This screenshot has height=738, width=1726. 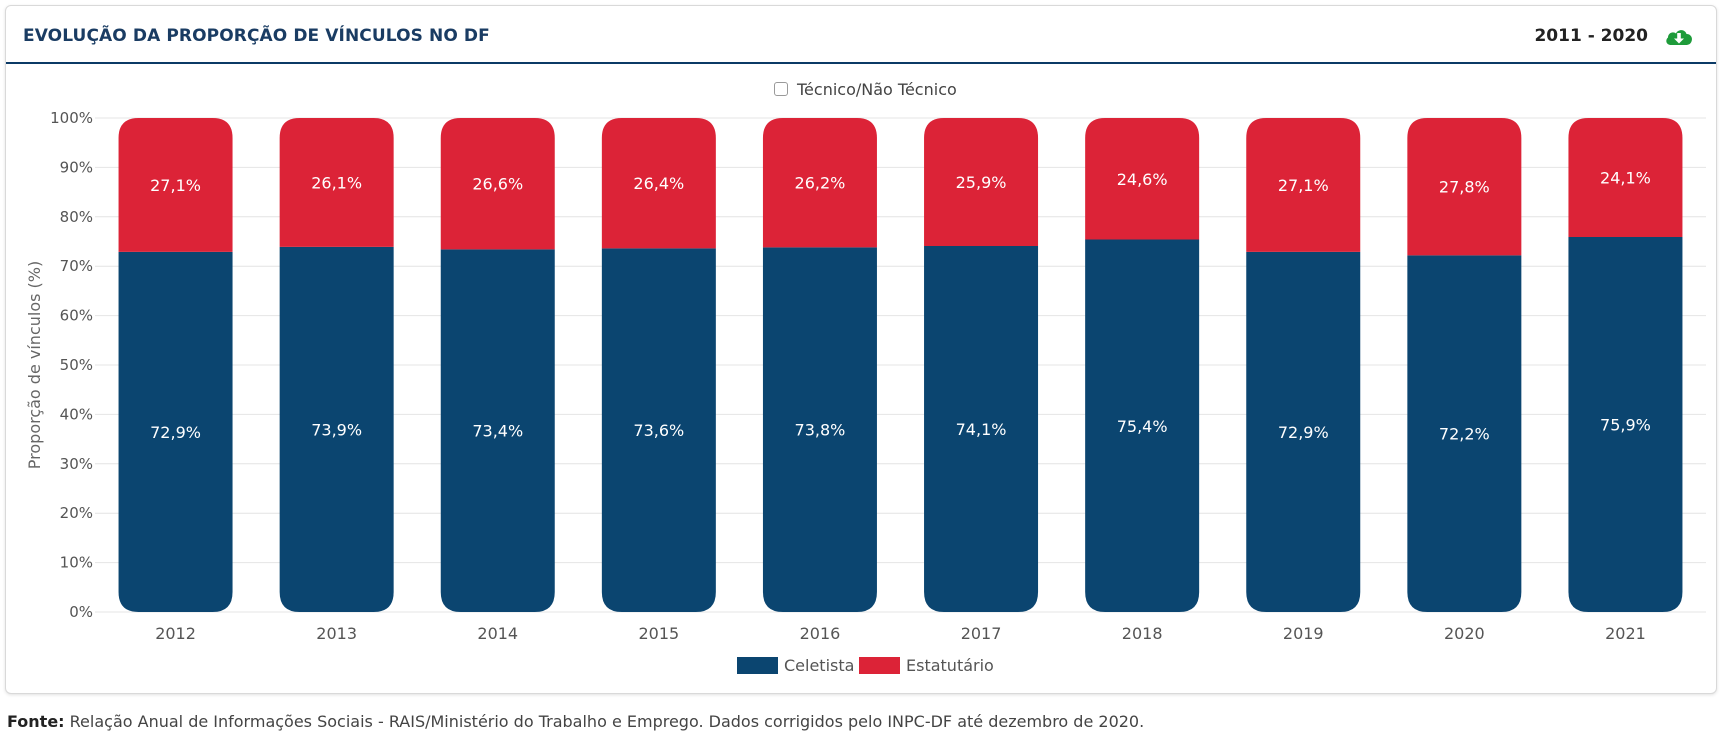 I want to click on data-label: 73,8%, so click(x=820, y=430).